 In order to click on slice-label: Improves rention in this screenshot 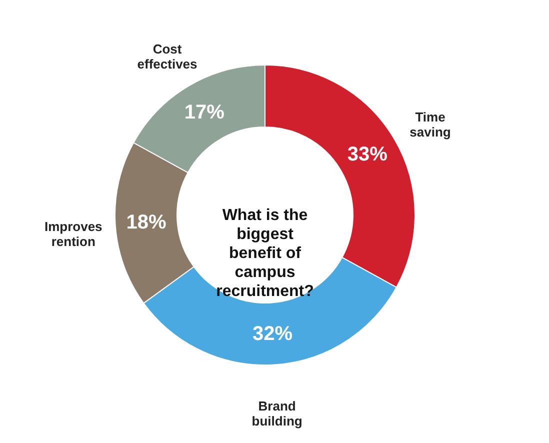, I will do `click(73, 234)`.